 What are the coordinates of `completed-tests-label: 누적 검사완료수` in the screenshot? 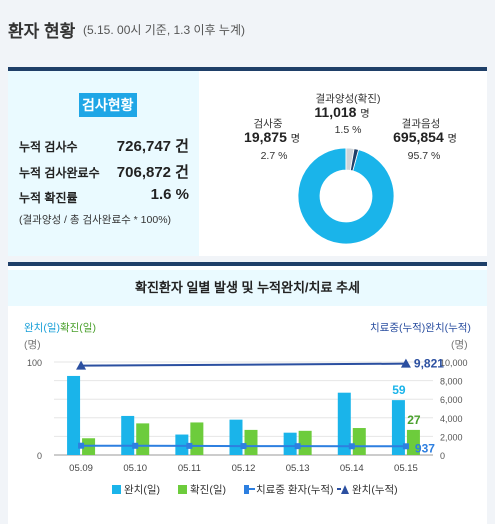 It's located at (59, 173).